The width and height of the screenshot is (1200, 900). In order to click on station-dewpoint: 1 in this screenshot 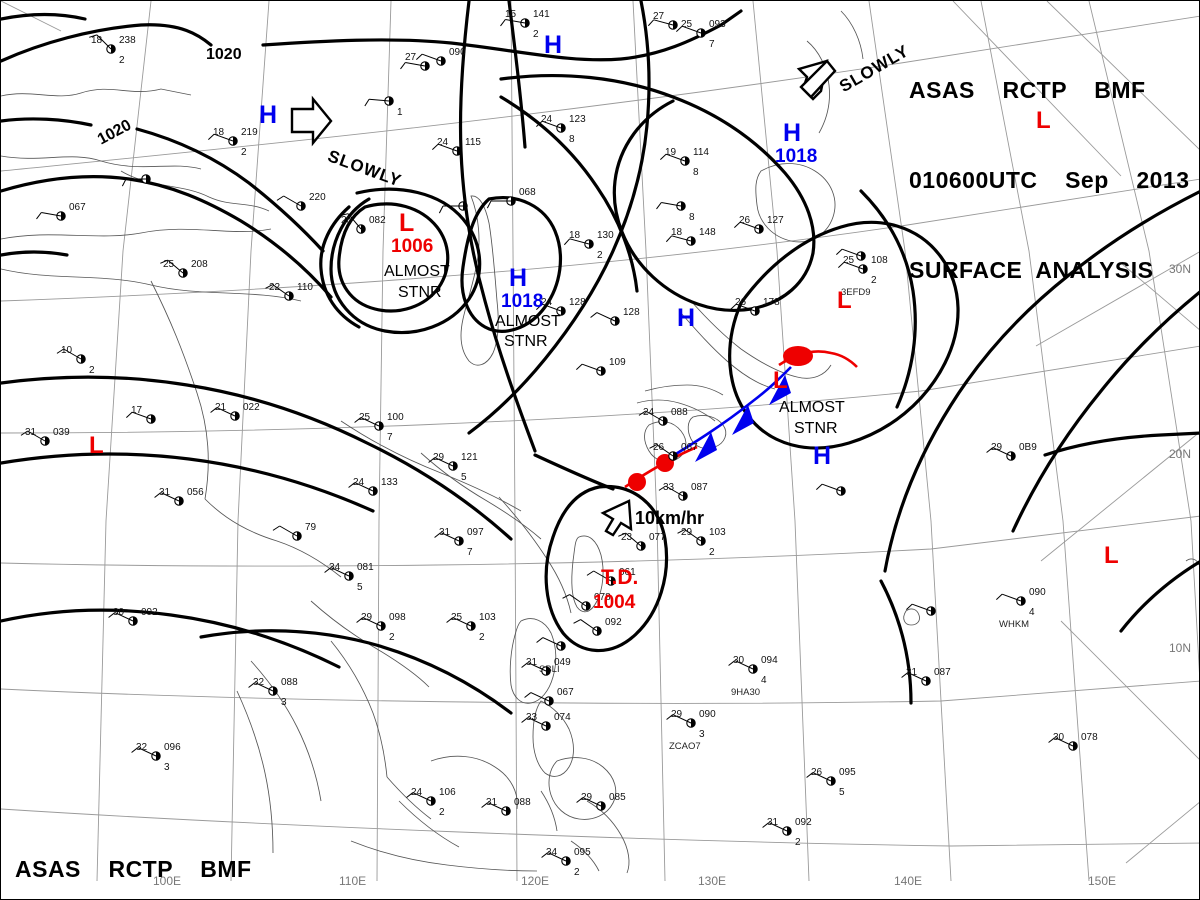, I will do `click(400, 112)`.